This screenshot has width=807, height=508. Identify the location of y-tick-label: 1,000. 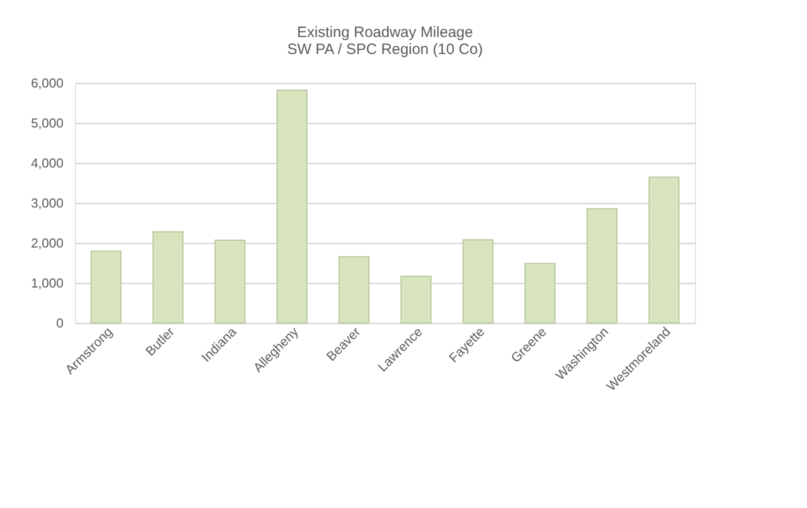
(47, 283).